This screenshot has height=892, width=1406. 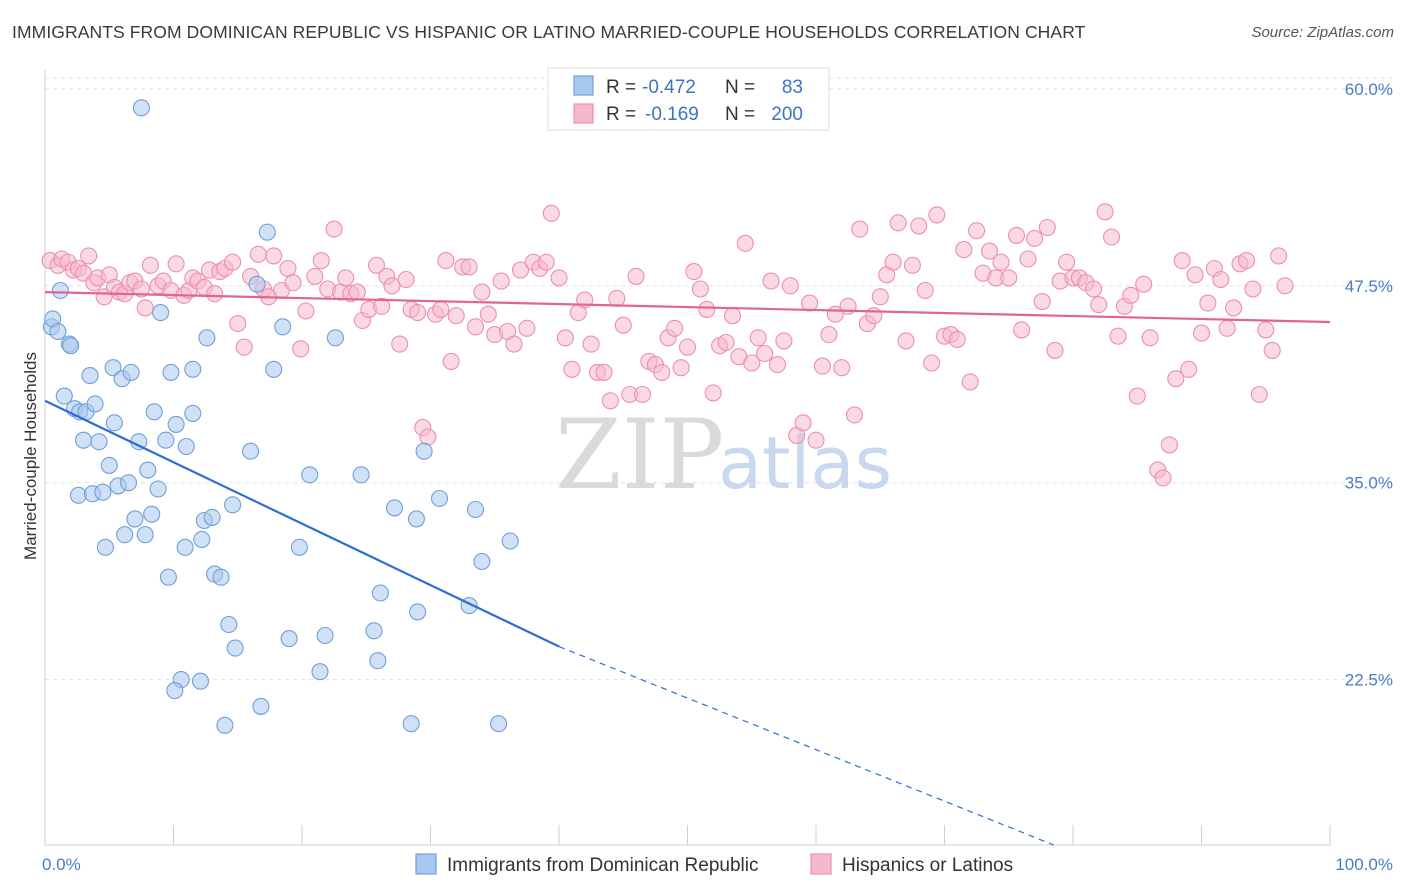 I want to click on legend-swatch-hispanics, so click(x=821, y=864).